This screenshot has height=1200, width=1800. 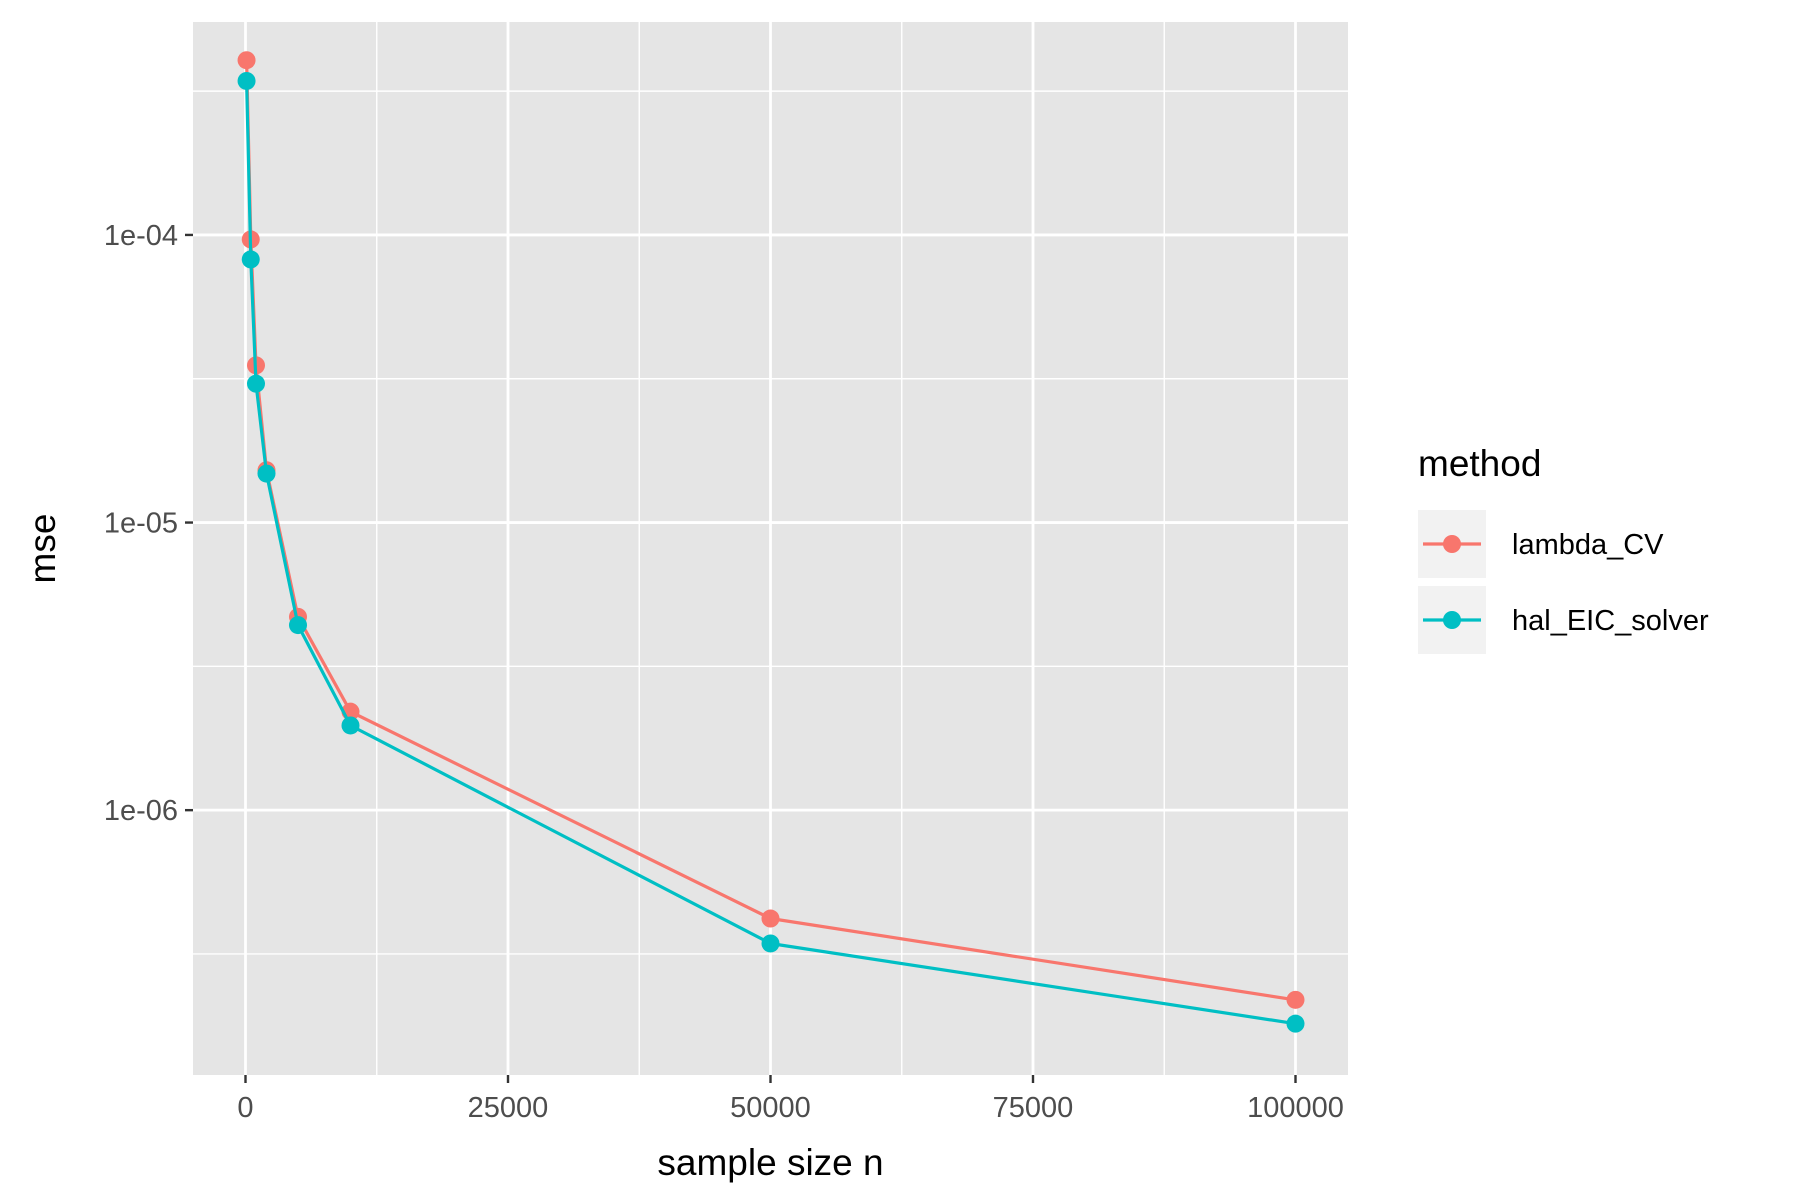 I want to click on legend-title: method, so click(x=1479, y=463).